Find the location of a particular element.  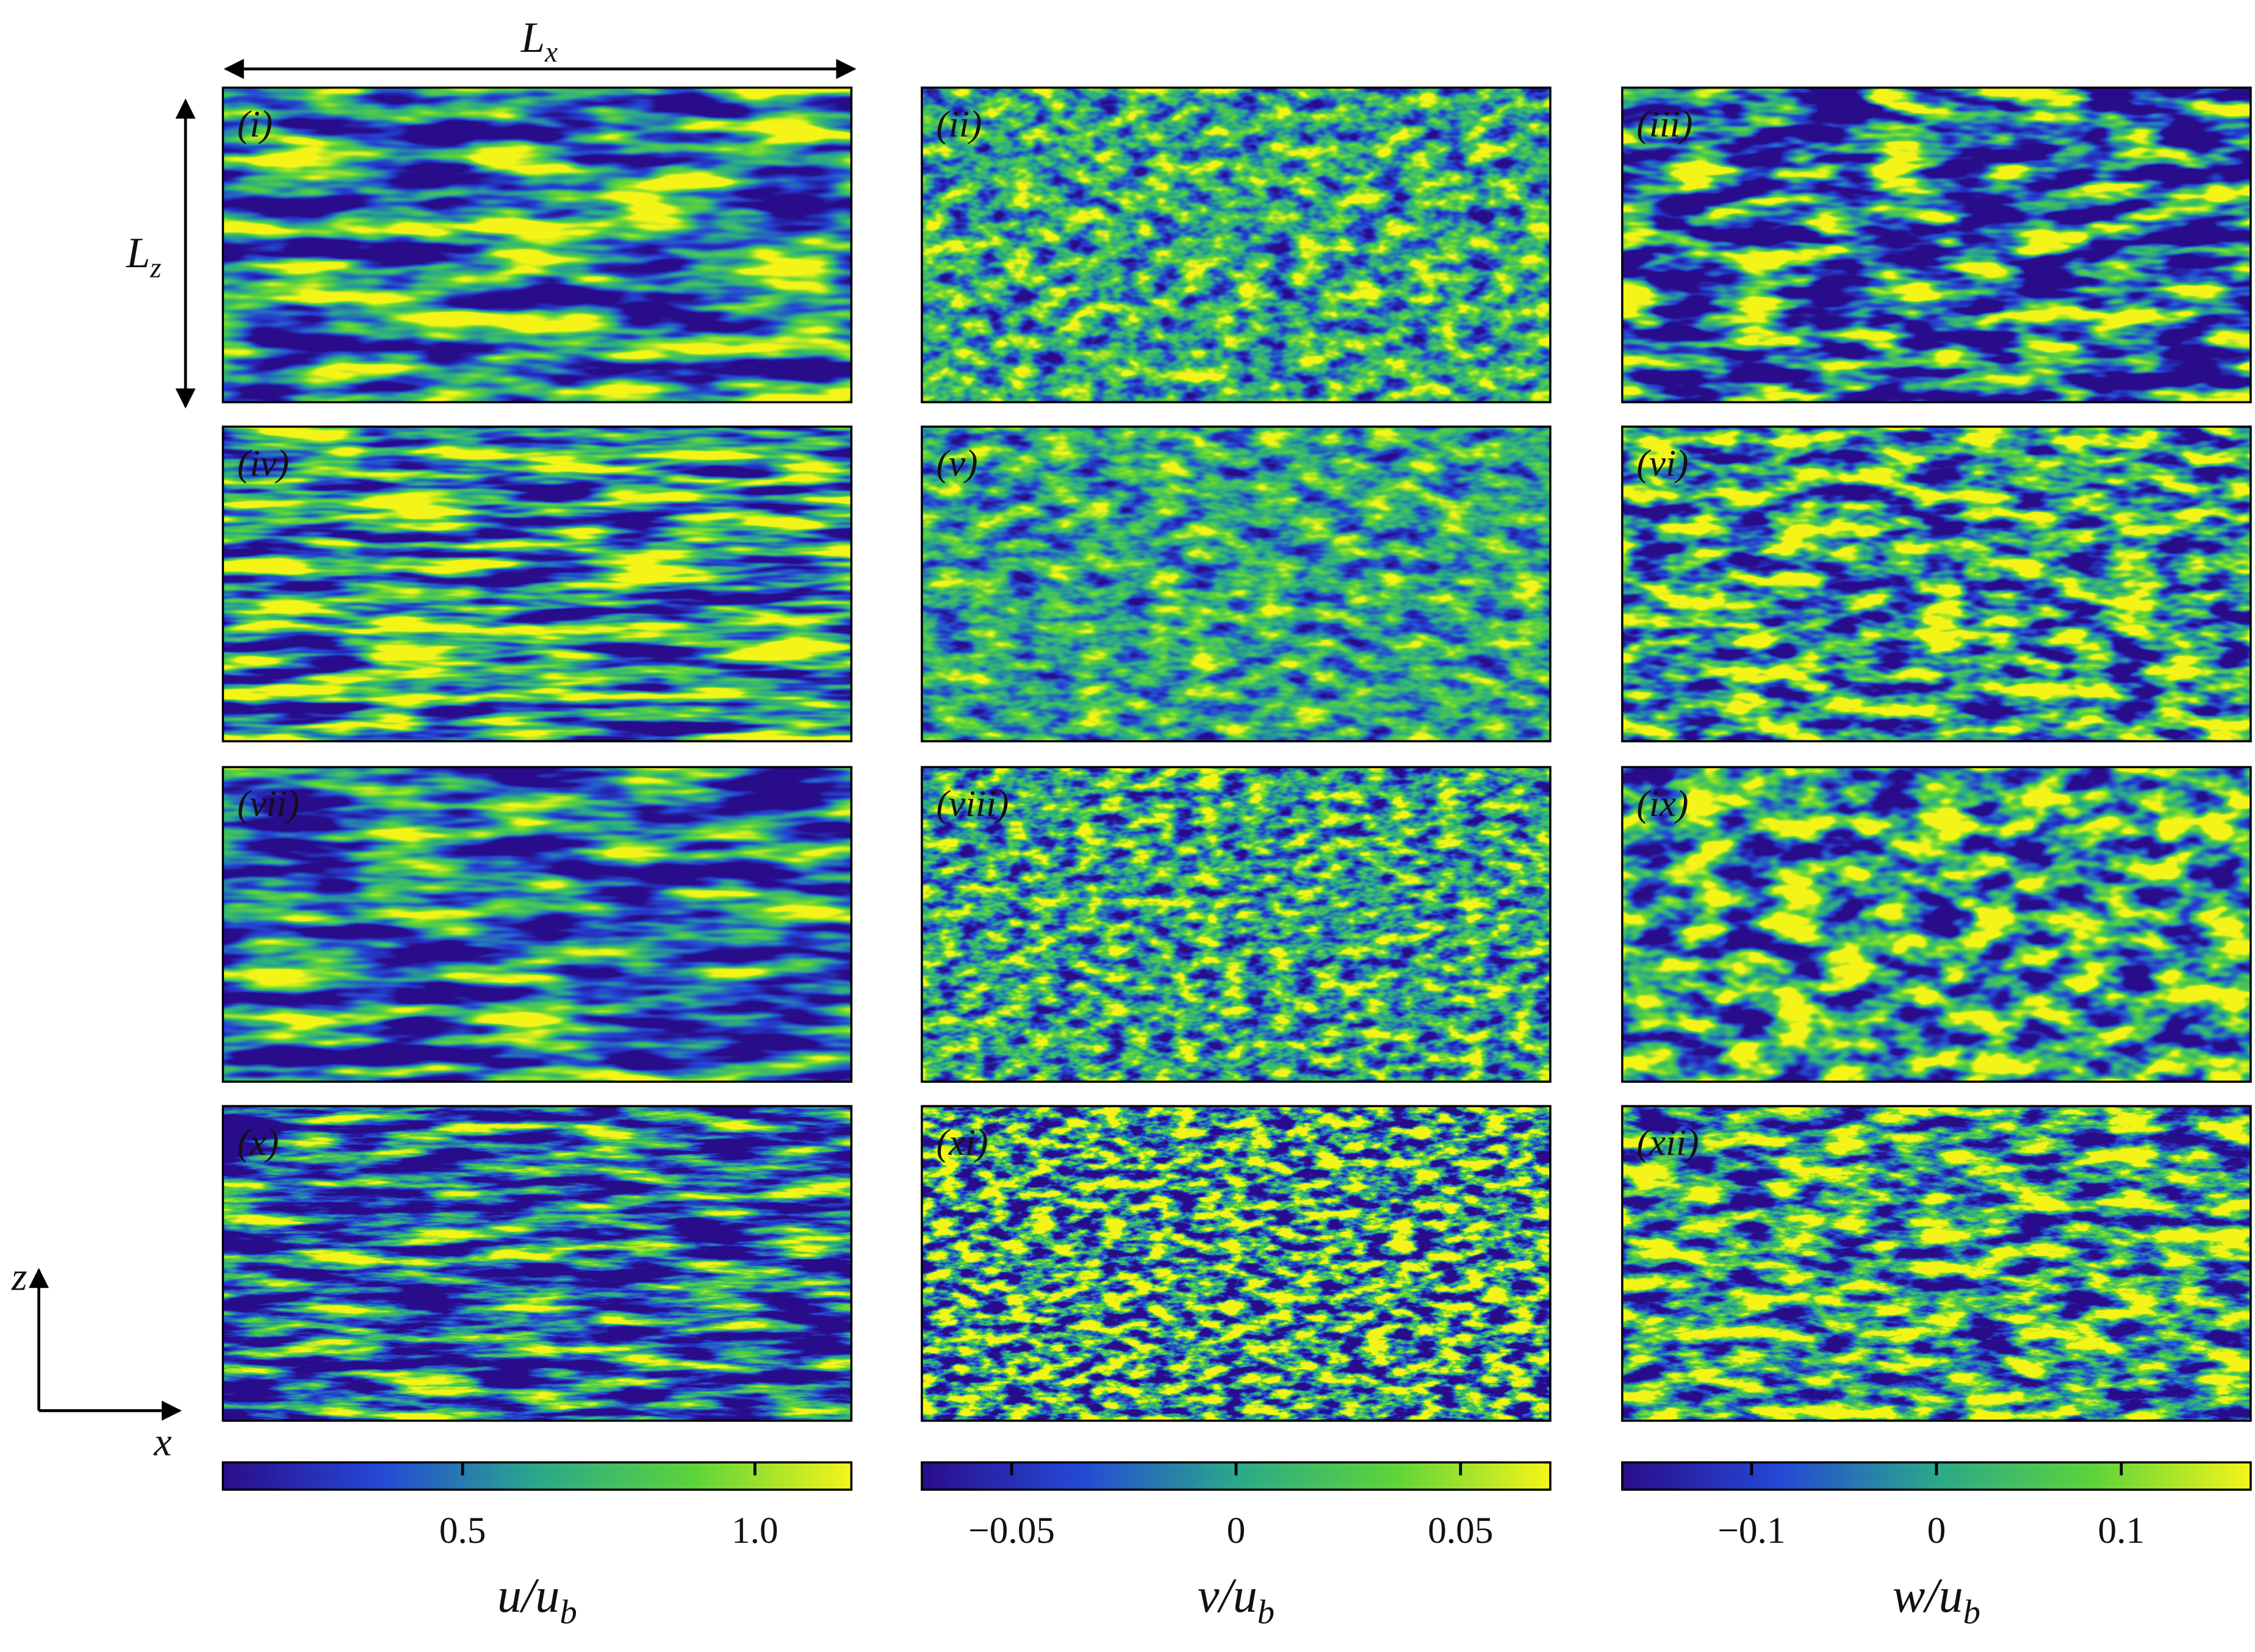

colorbars: 0.5 1.0 u/ub −0.05 0 0.05 v/ub −0.1 0 0.1 w/ub is located at coordinates (1236, 1546).